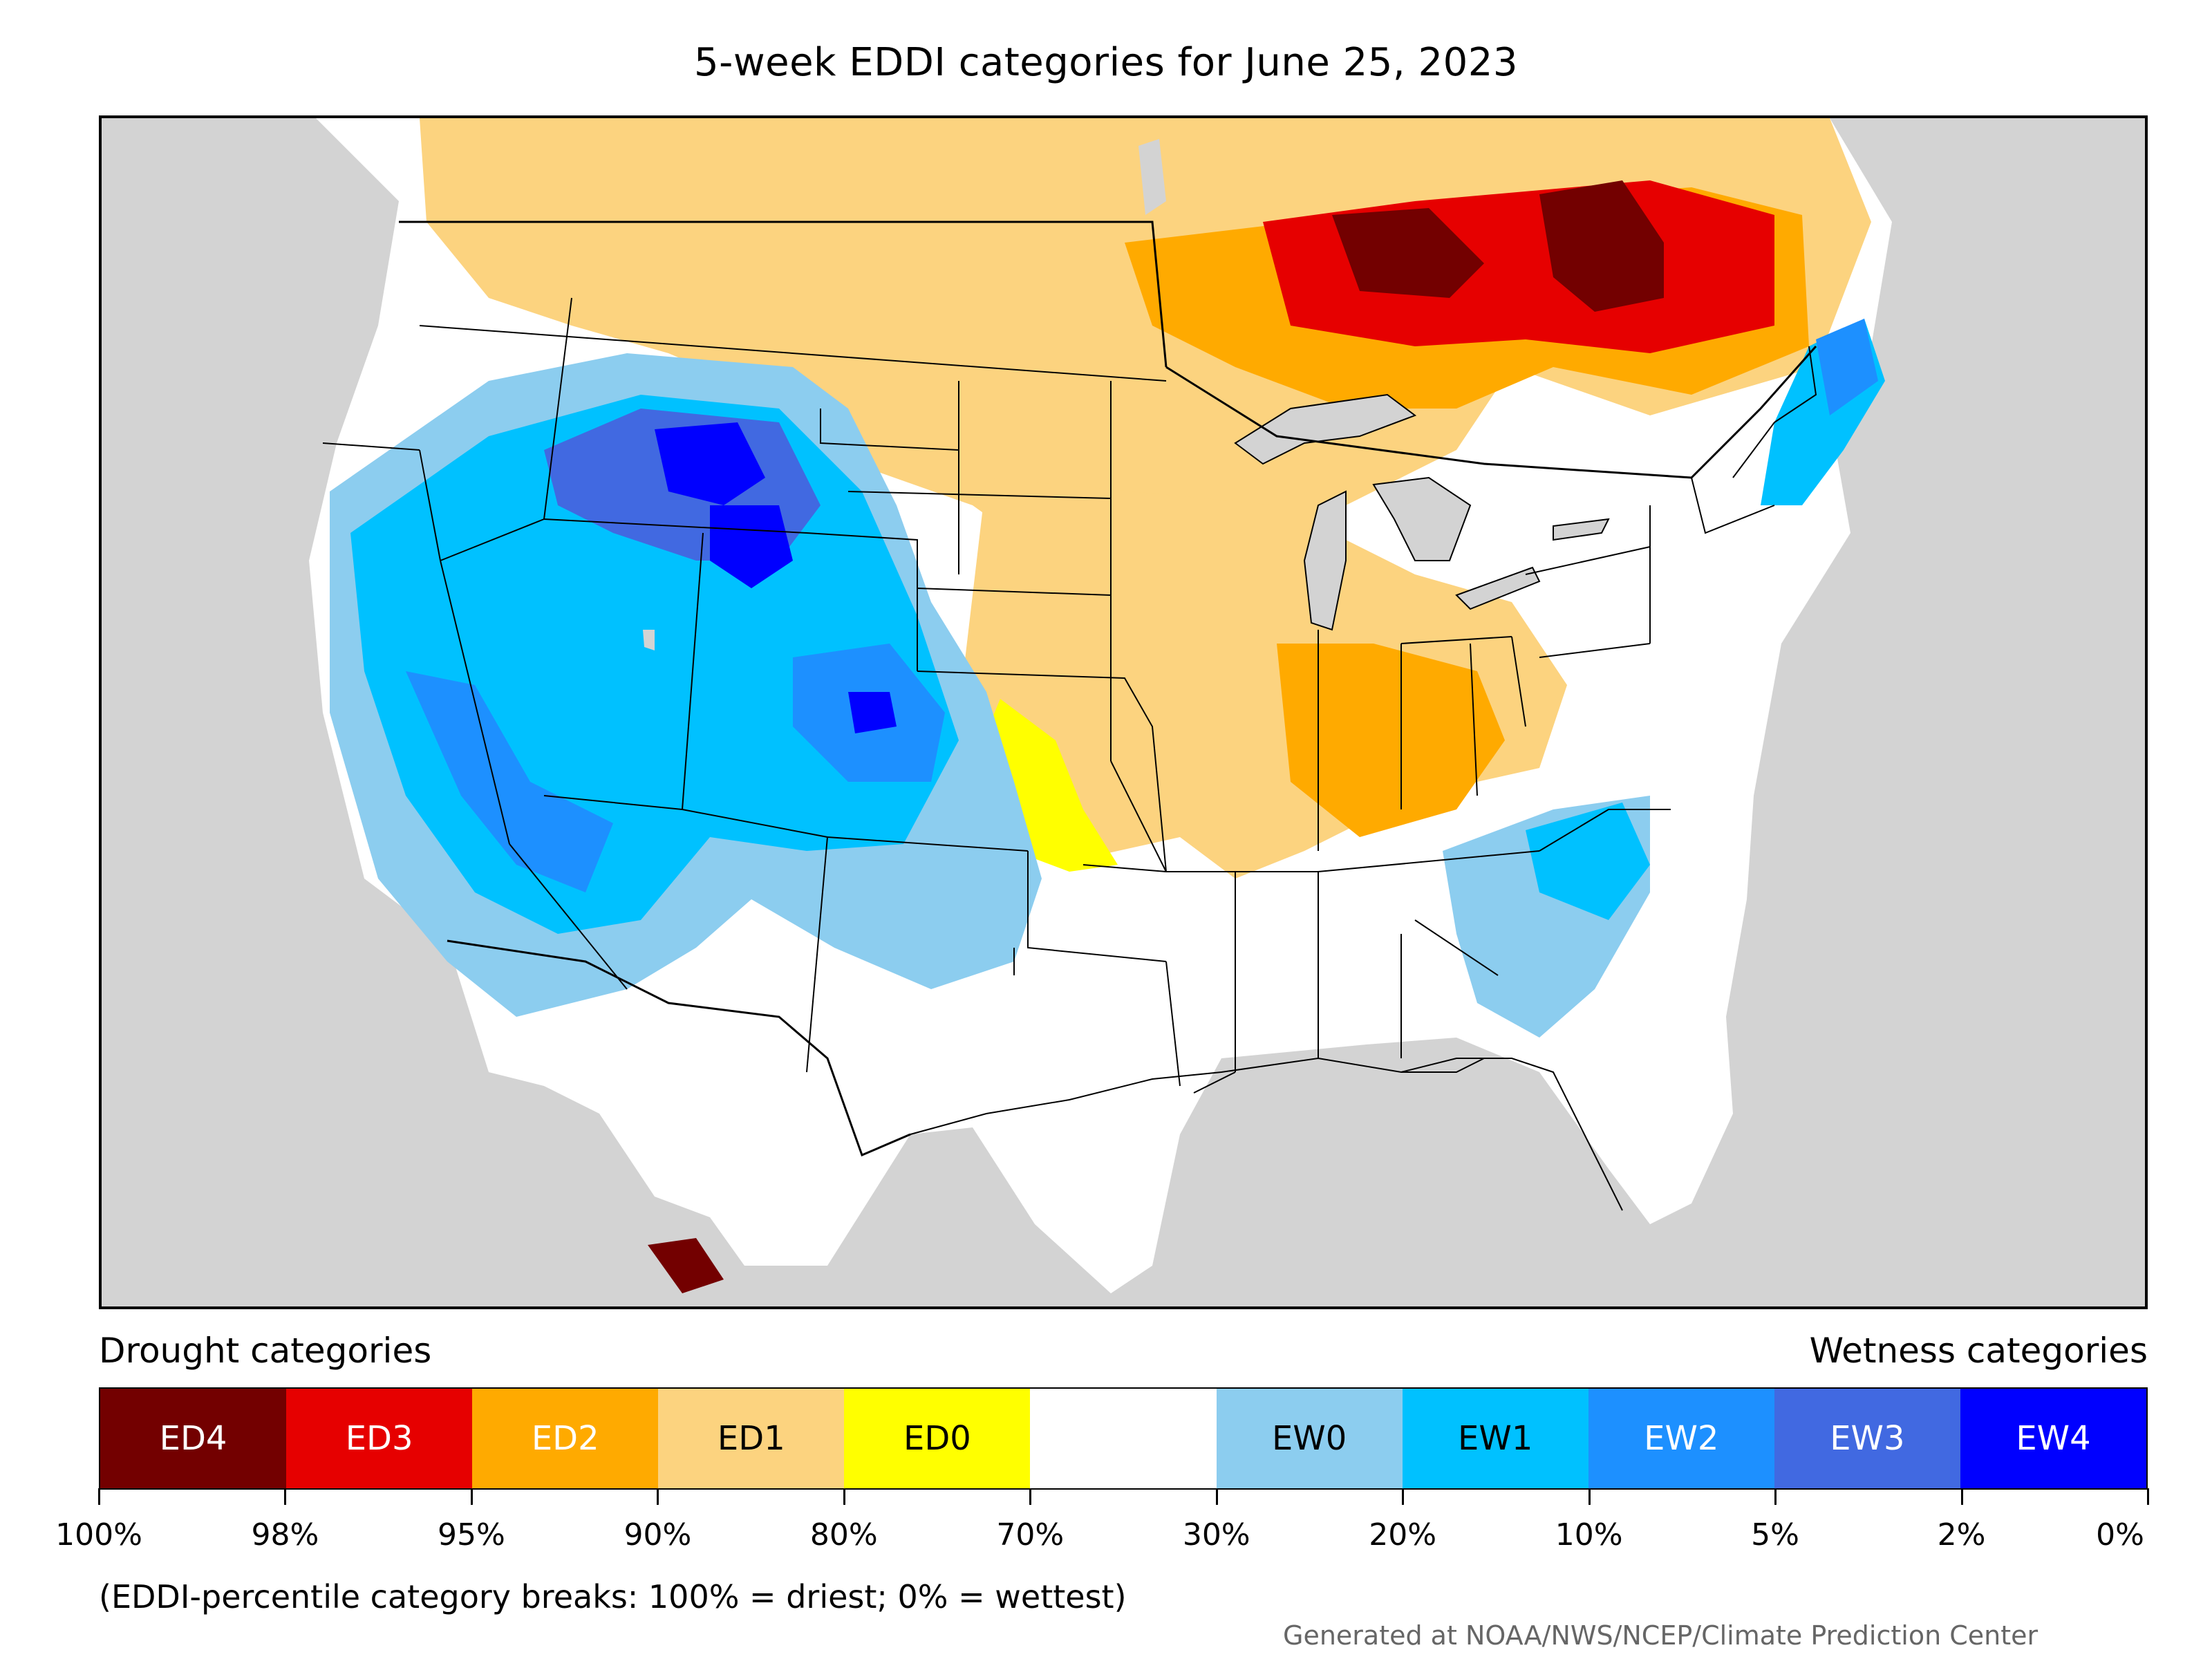  Describe the element at coordinates (1961, 1535) in the screenshot. I see `legend-tick-label: 2%` at that location.